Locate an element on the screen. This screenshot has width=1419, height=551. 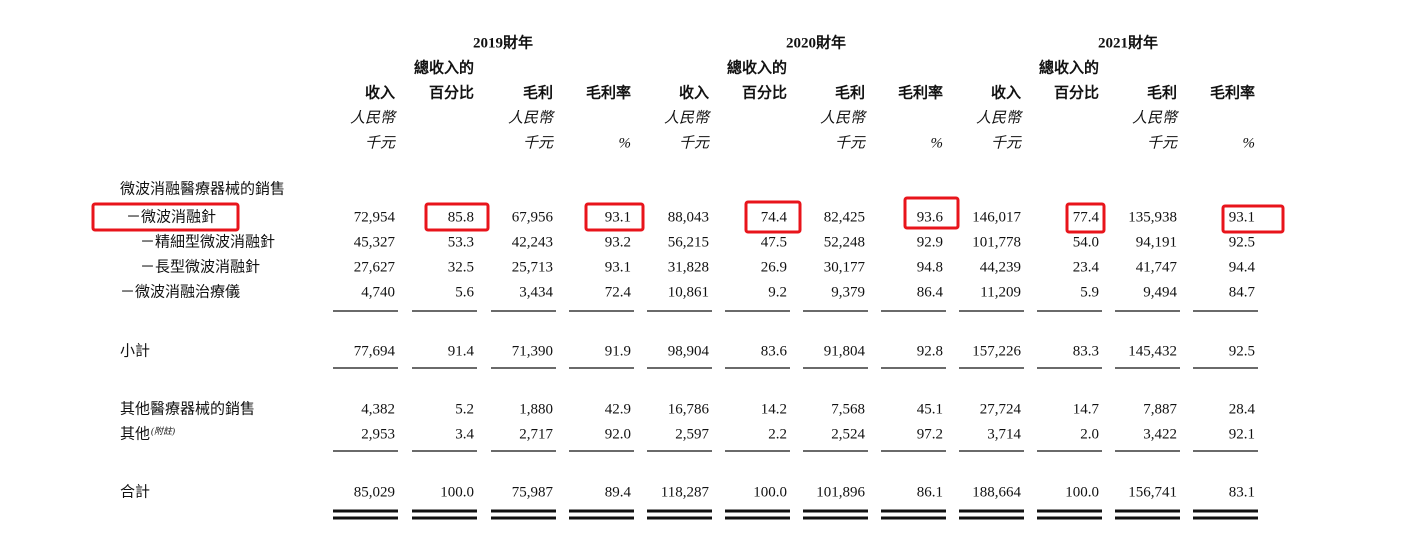
cell-value: 47.5 is located at coordinates (774, 242).